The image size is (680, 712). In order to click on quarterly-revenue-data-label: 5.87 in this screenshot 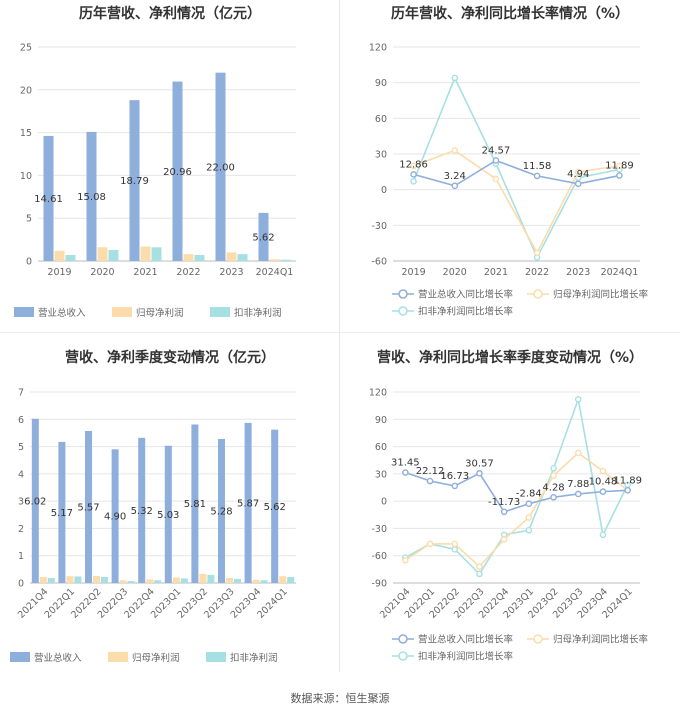, I will do `click(248, 503)`.